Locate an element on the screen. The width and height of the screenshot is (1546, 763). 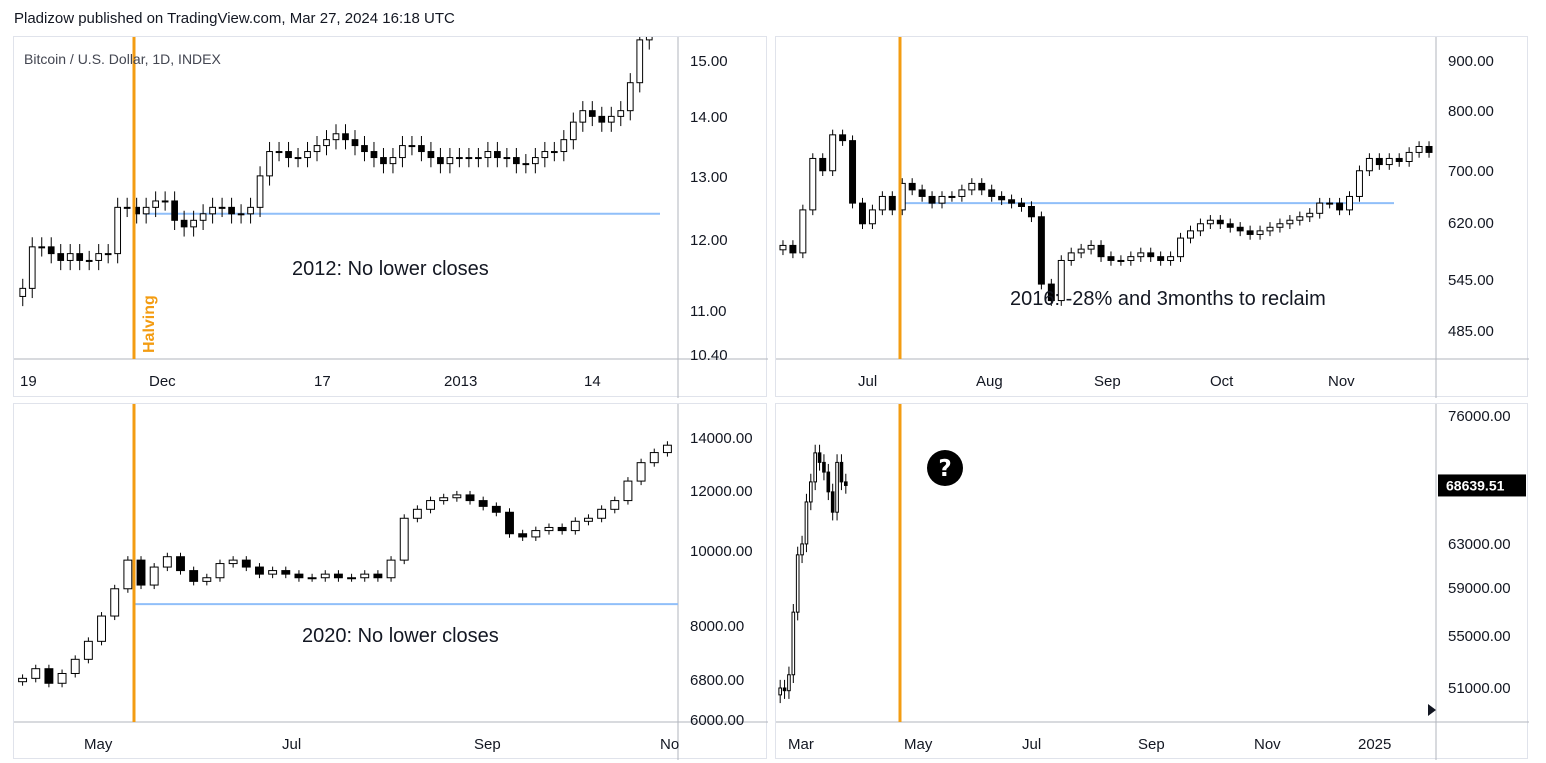
x-tick-label: Aug is located at coordinates (989, 381).